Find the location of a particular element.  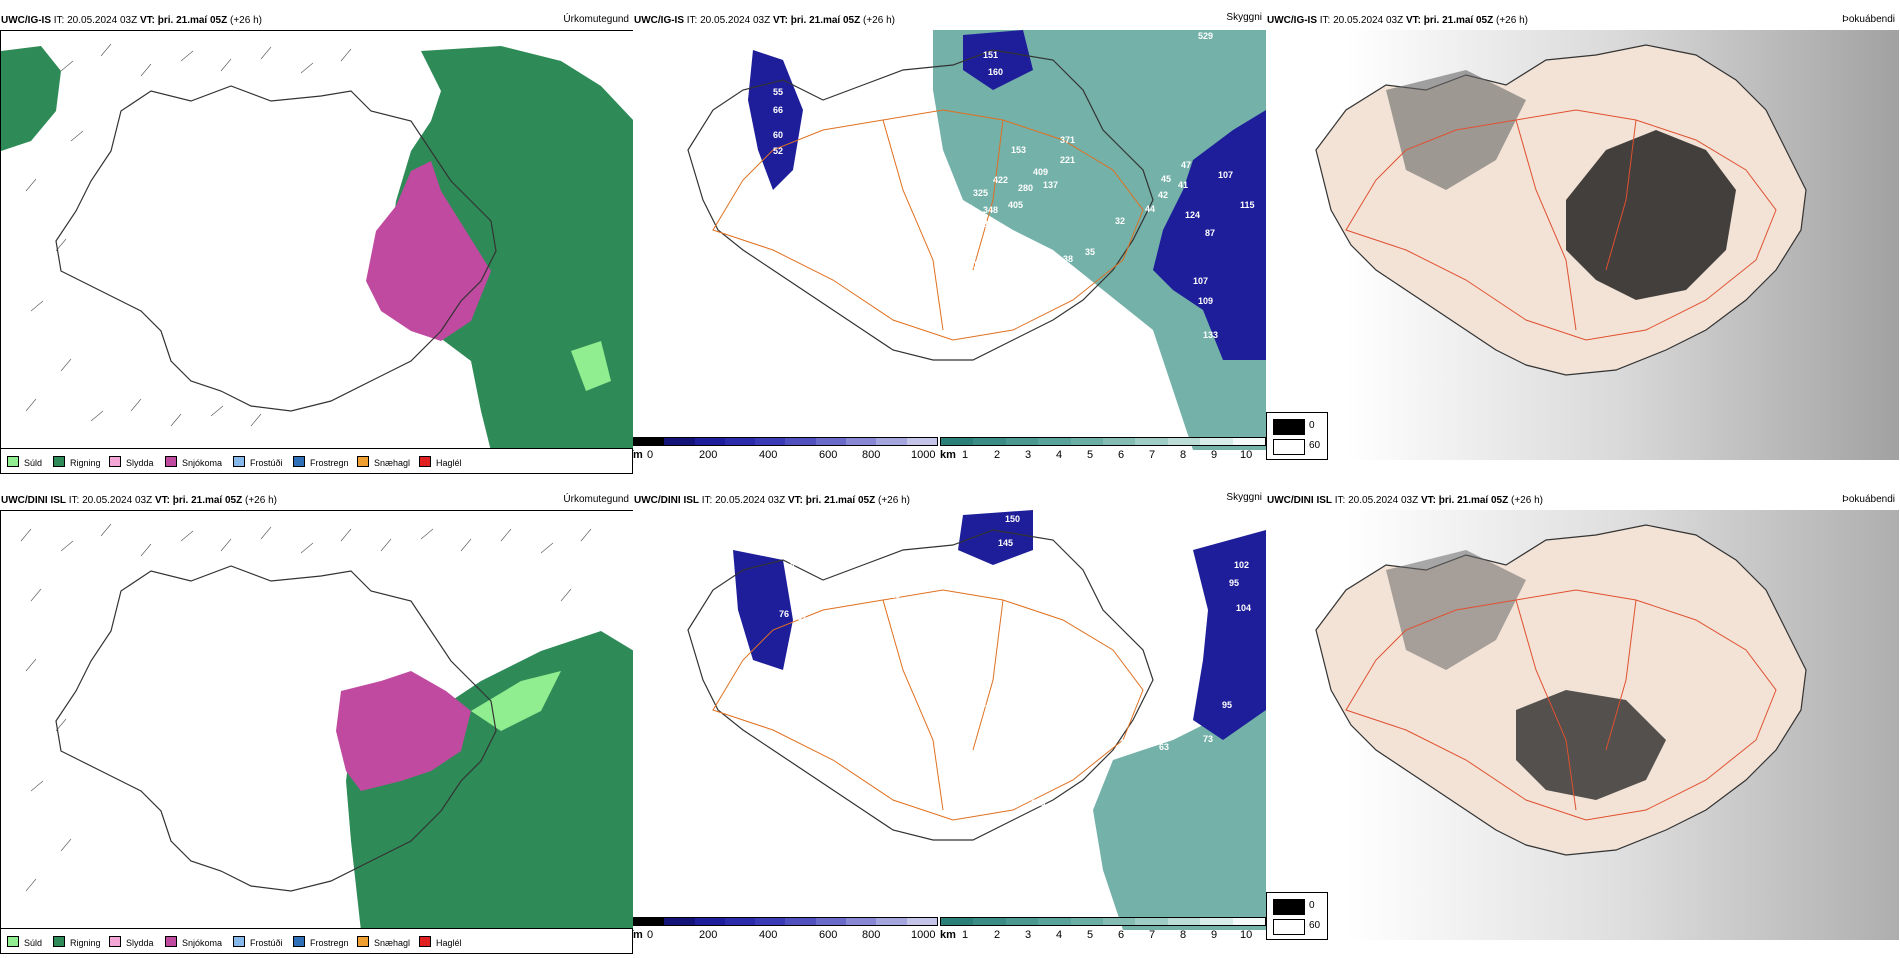

precip-type-map-graphic is located at coordinates (317, 241).